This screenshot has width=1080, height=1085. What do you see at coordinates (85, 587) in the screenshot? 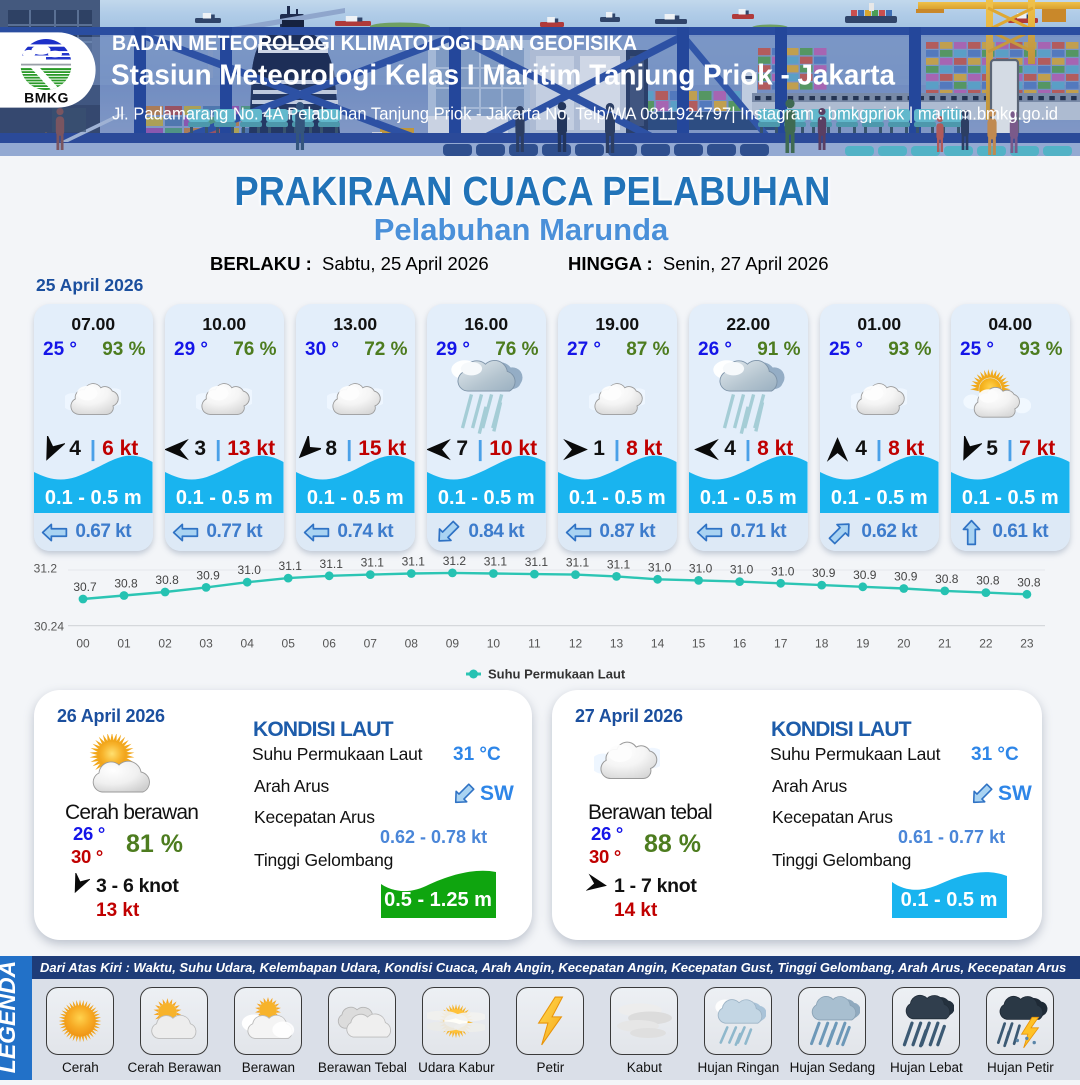
I see `svg-text: 30.7` at bounding box center [85, 587].